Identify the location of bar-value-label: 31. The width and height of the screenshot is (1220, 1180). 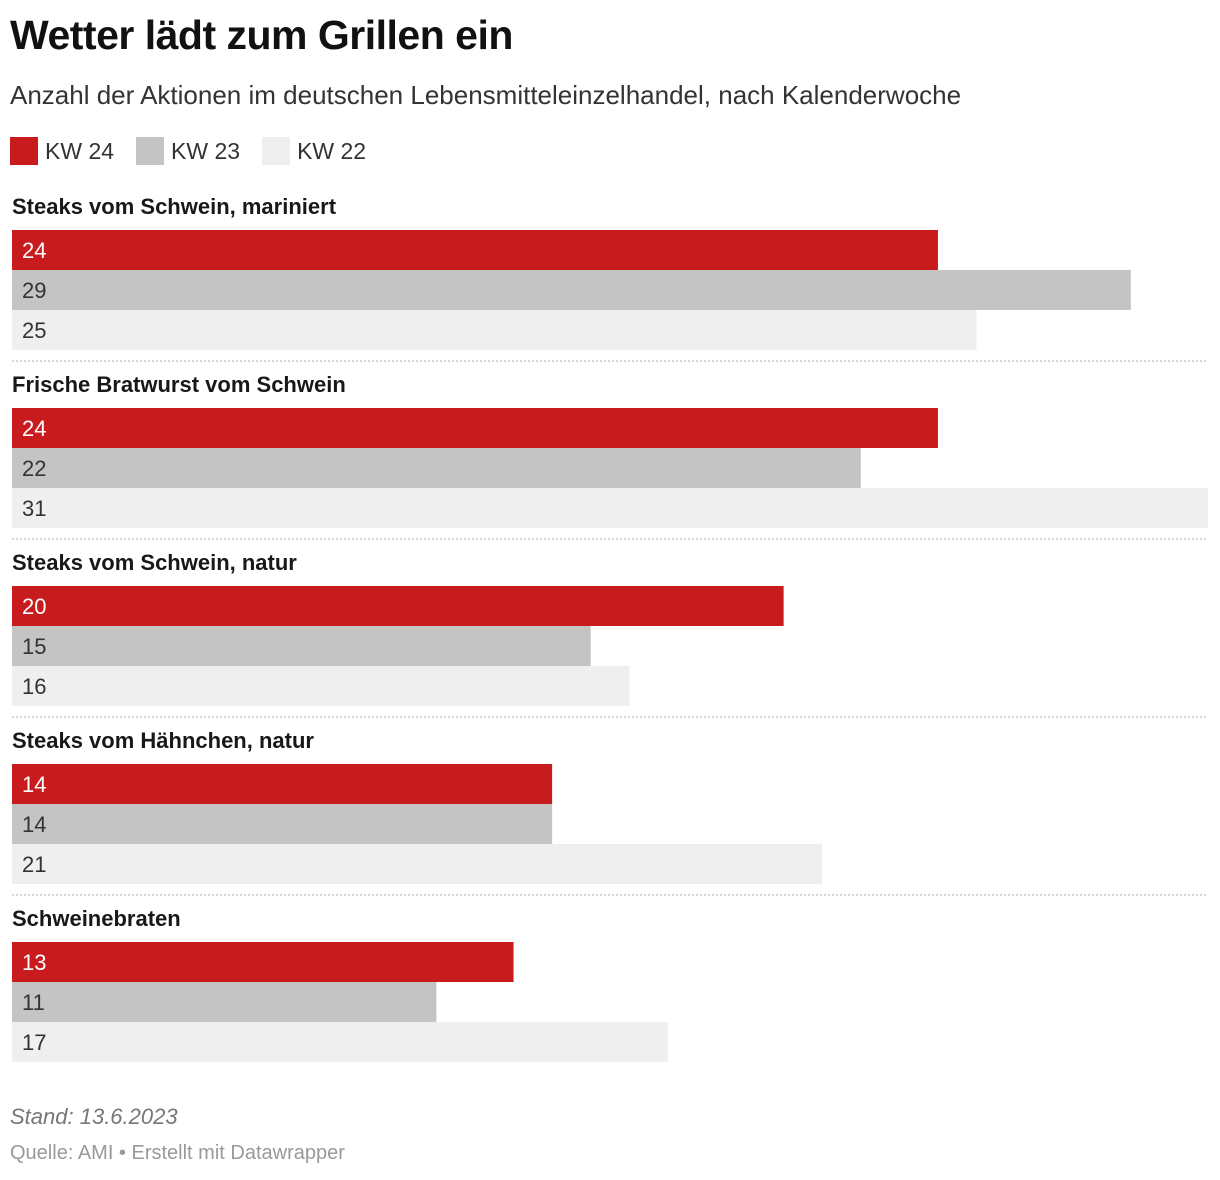
(34, 508).